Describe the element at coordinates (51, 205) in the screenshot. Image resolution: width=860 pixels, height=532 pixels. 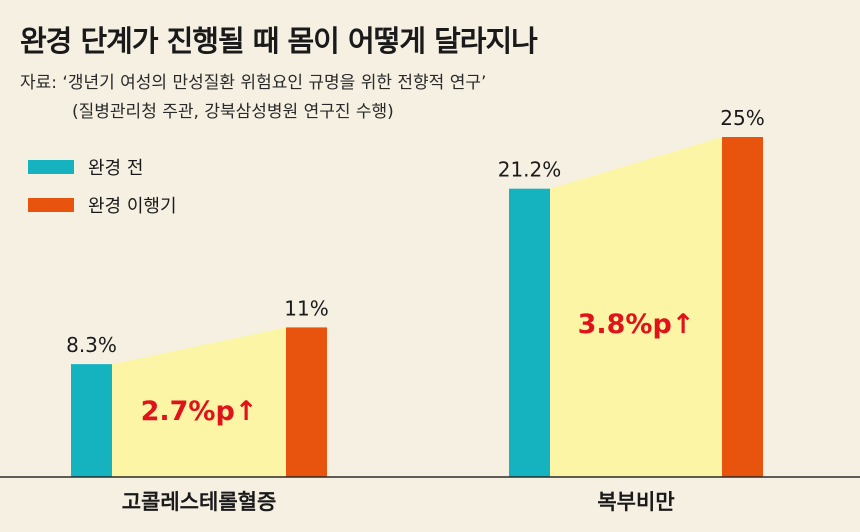
I see `legend-swatch-after` at that location.